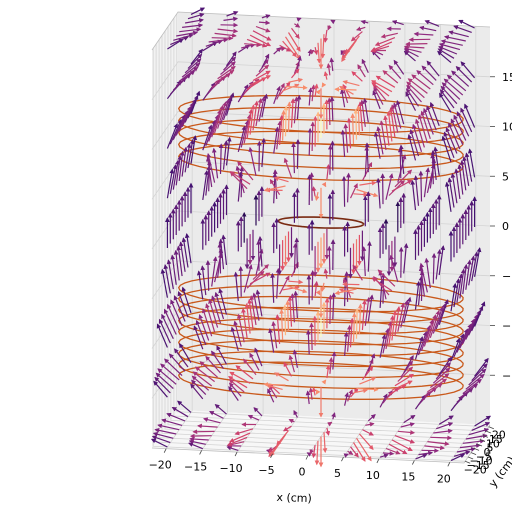  I want to click on grid-line-z, so click(321, 329).